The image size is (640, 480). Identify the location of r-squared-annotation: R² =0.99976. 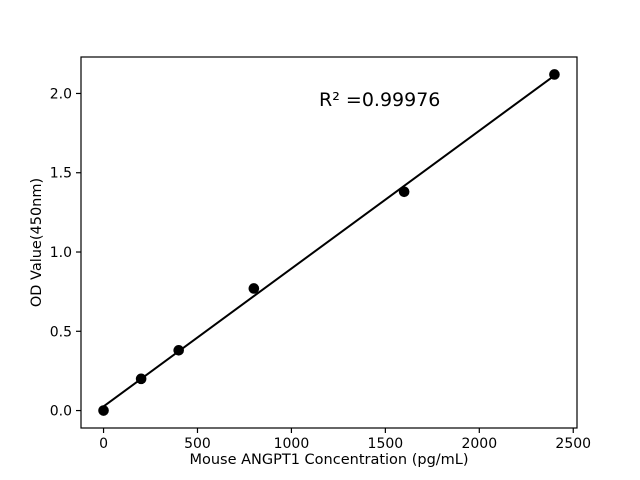
(379, 100).